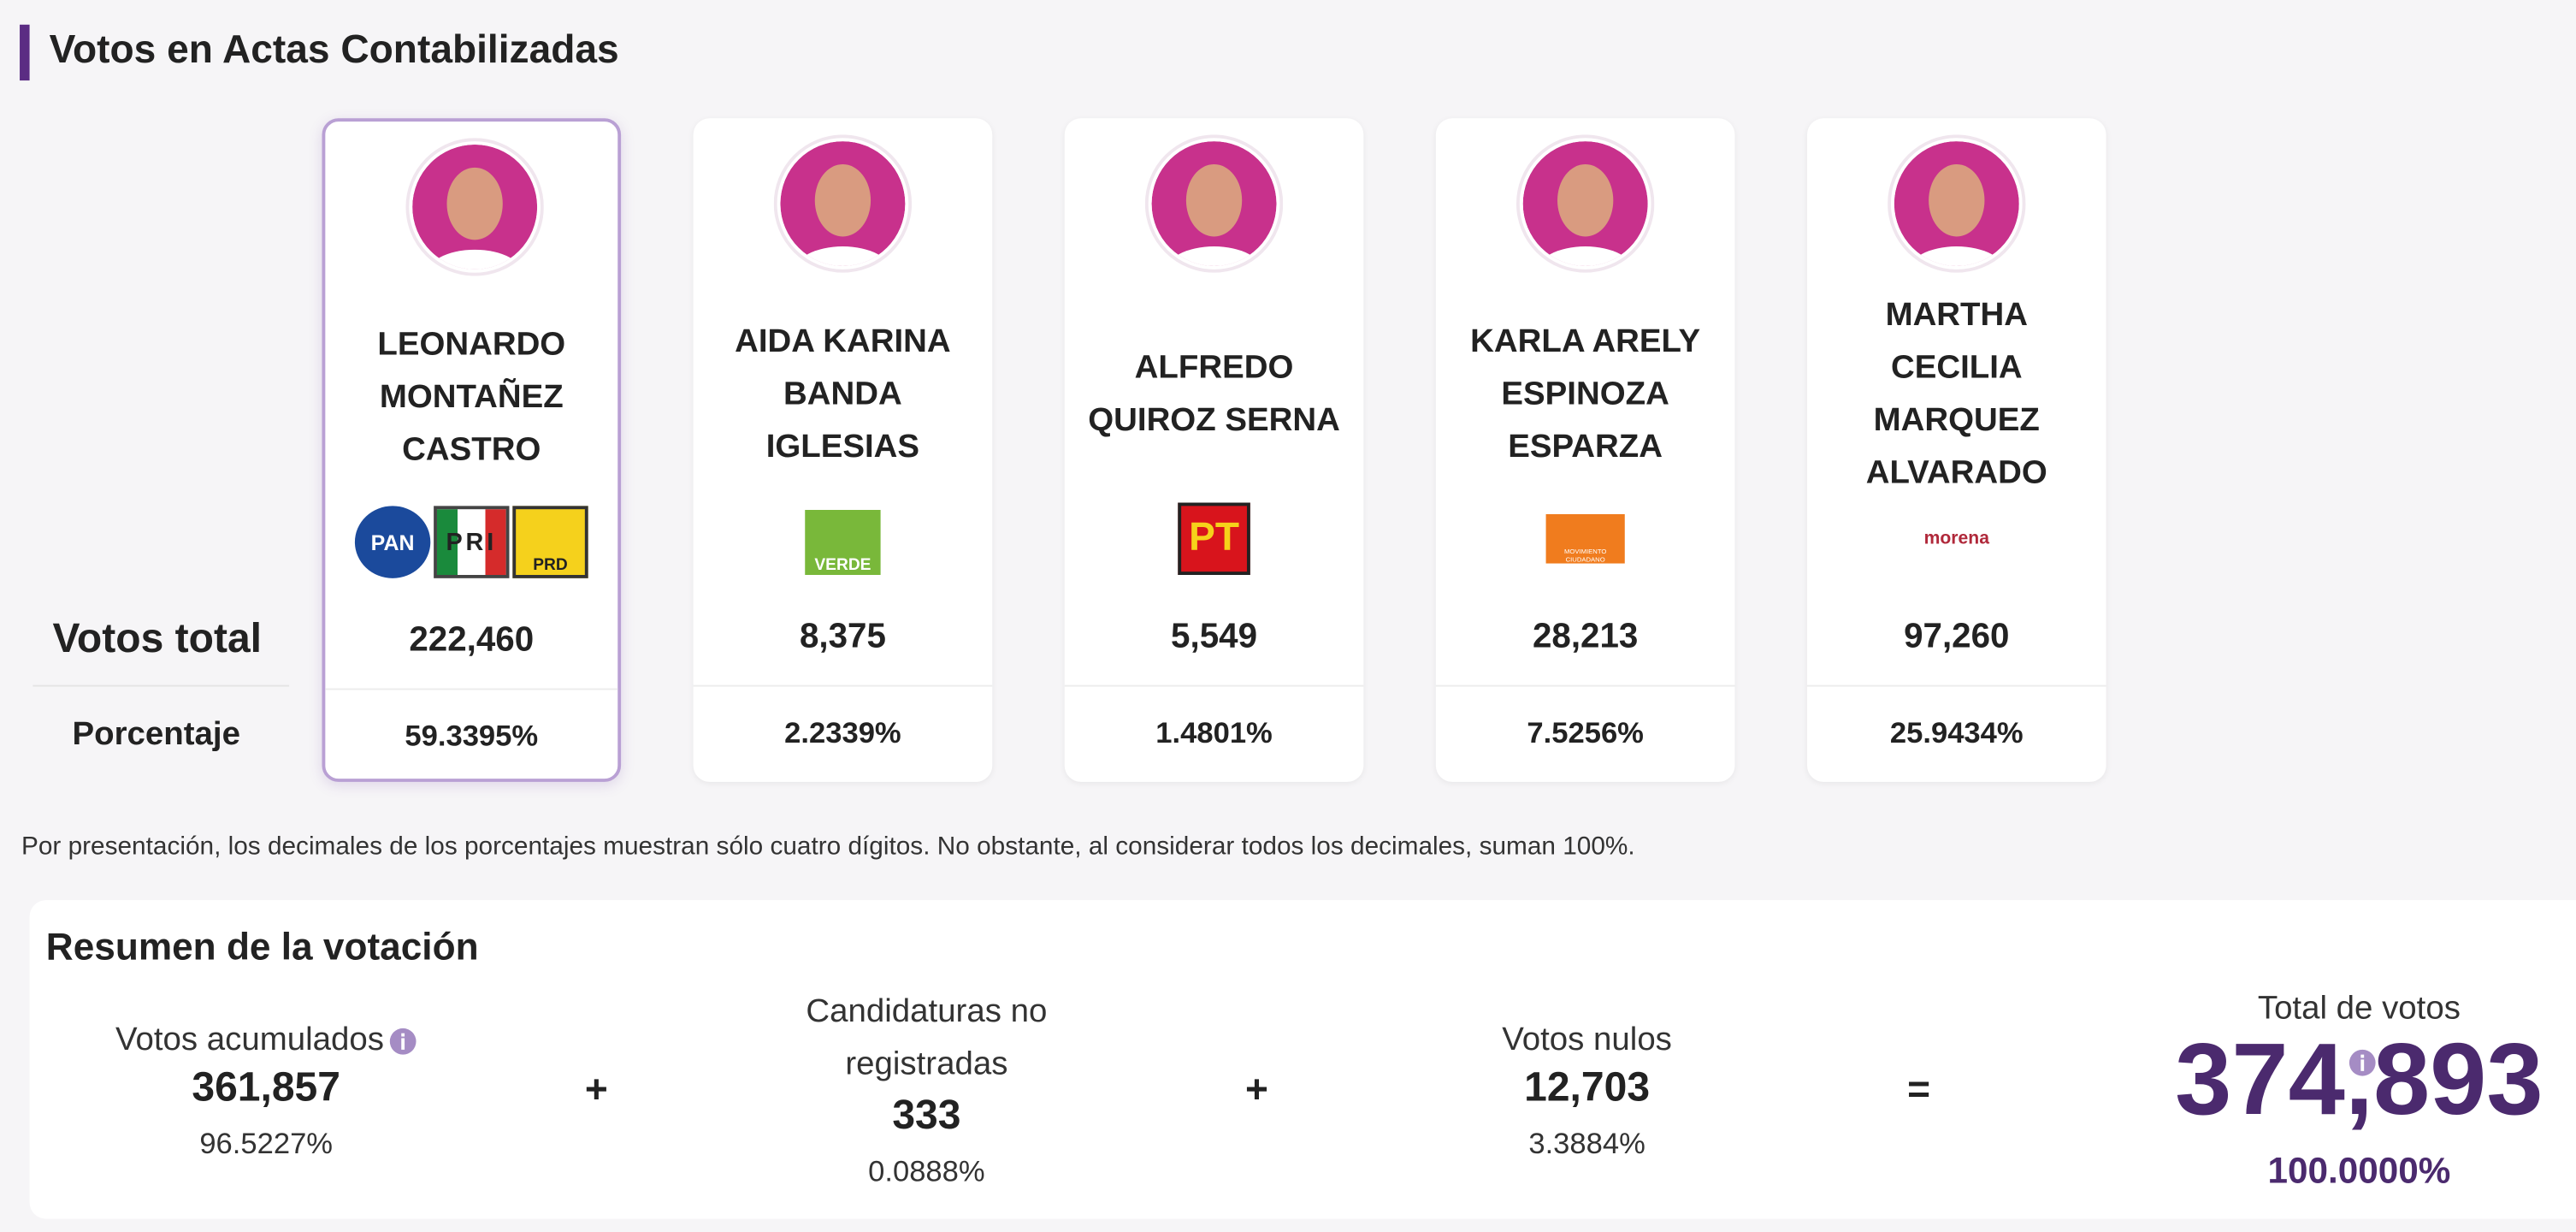 Image resolution: width=2576 pixels, height=1232 pixels. Describe the element at coordinates (1214, 636) in the screenshot. I see `votes-total: 5,549` at that location.